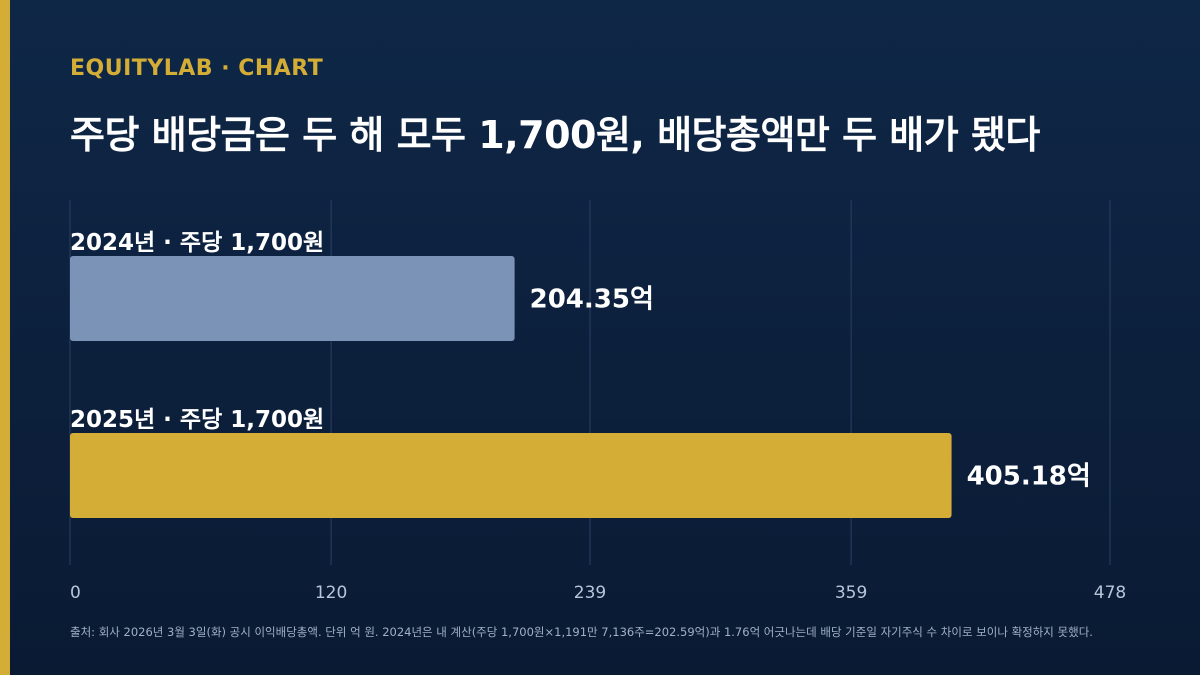 The height and width of the screenshot is (675, 1200). I want to click on x-tick-label: 0, so click(75, 593).